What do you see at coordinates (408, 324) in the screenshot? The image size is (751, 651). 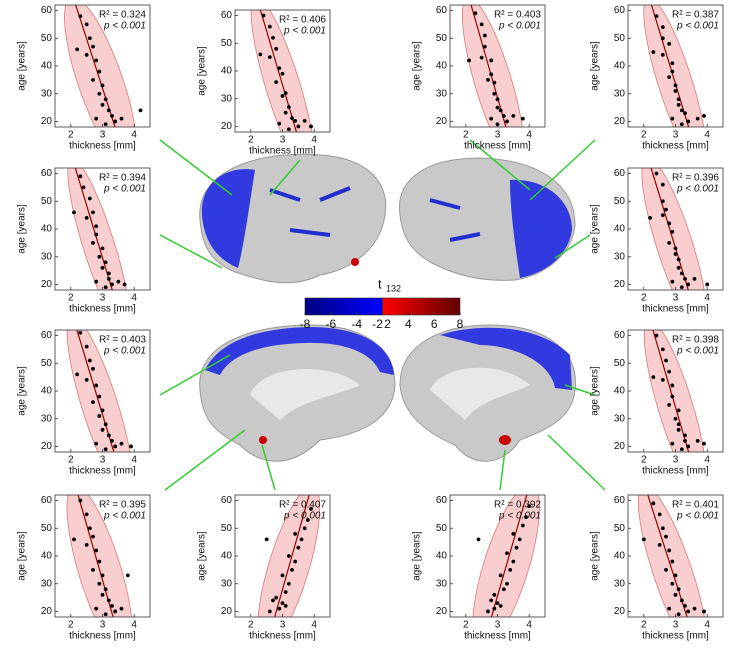 I see `colorbar-tick-label: 4` at bounding box center [408, 324].